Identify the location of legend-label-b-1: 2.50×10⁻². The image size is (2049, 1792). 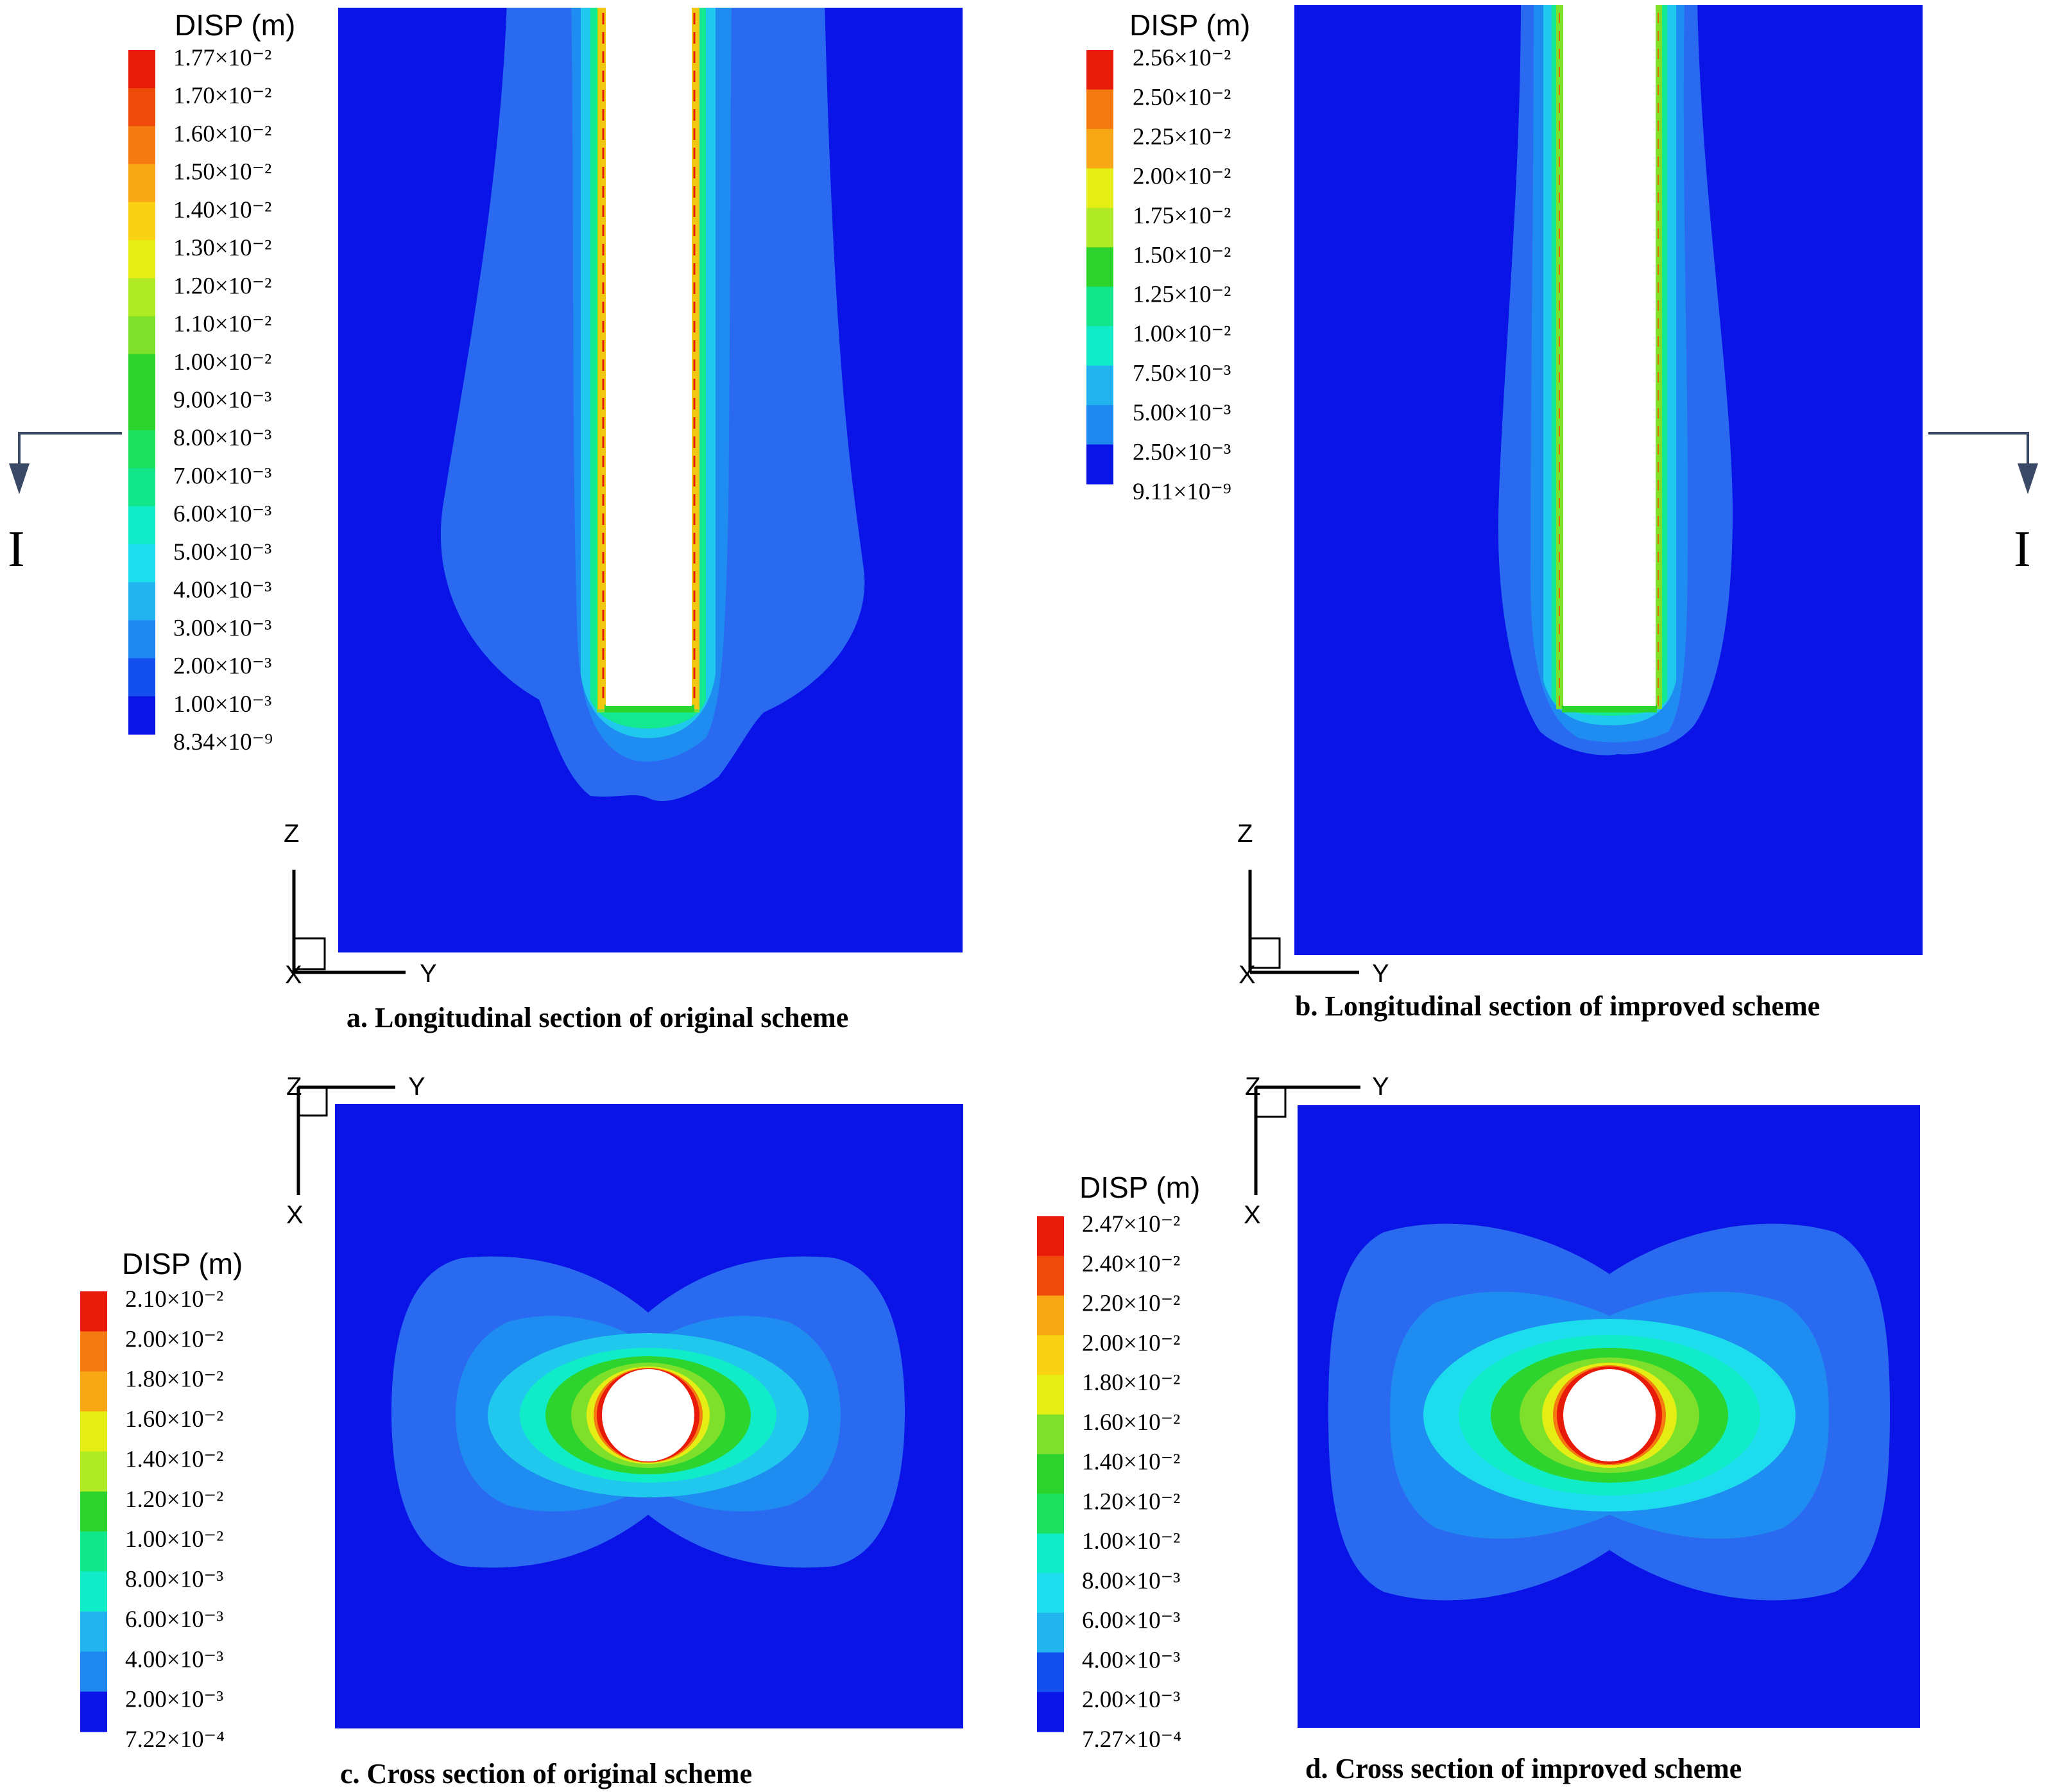
(1182, 97).